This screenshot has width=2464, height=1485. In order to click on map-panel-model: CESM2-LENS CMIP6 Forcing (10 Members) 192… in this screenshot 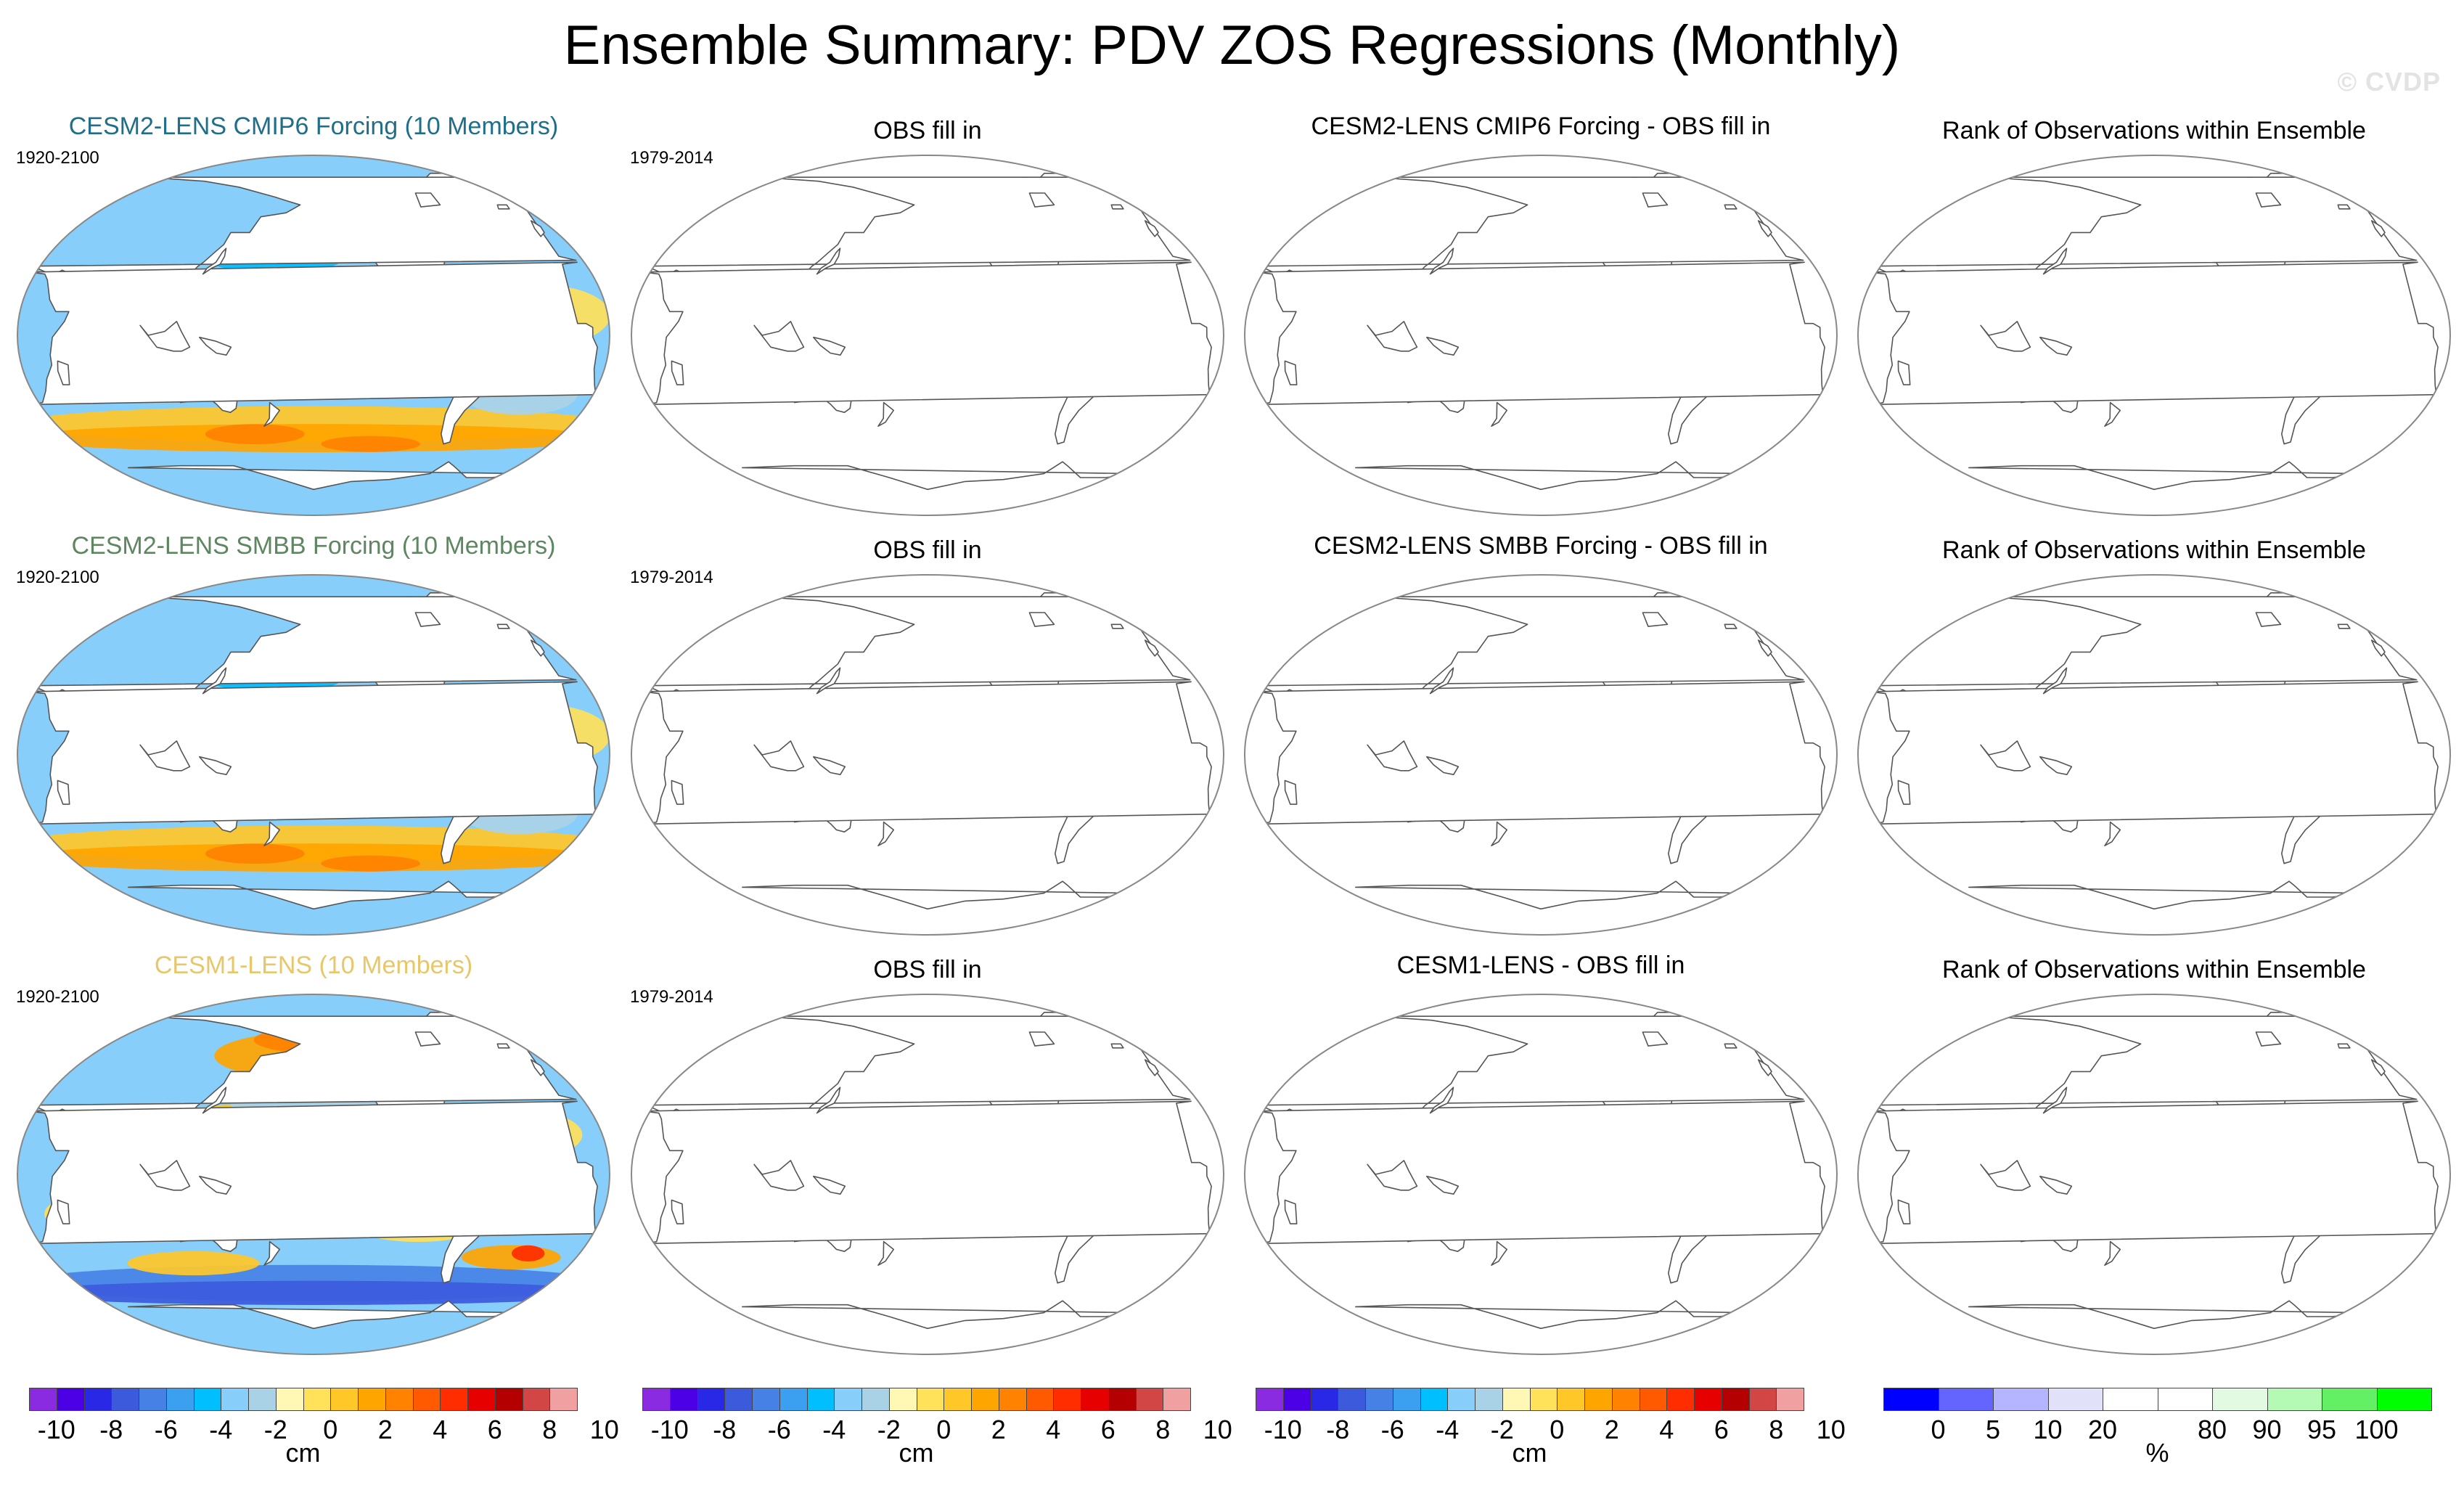, I will do `click(313, 314)`.